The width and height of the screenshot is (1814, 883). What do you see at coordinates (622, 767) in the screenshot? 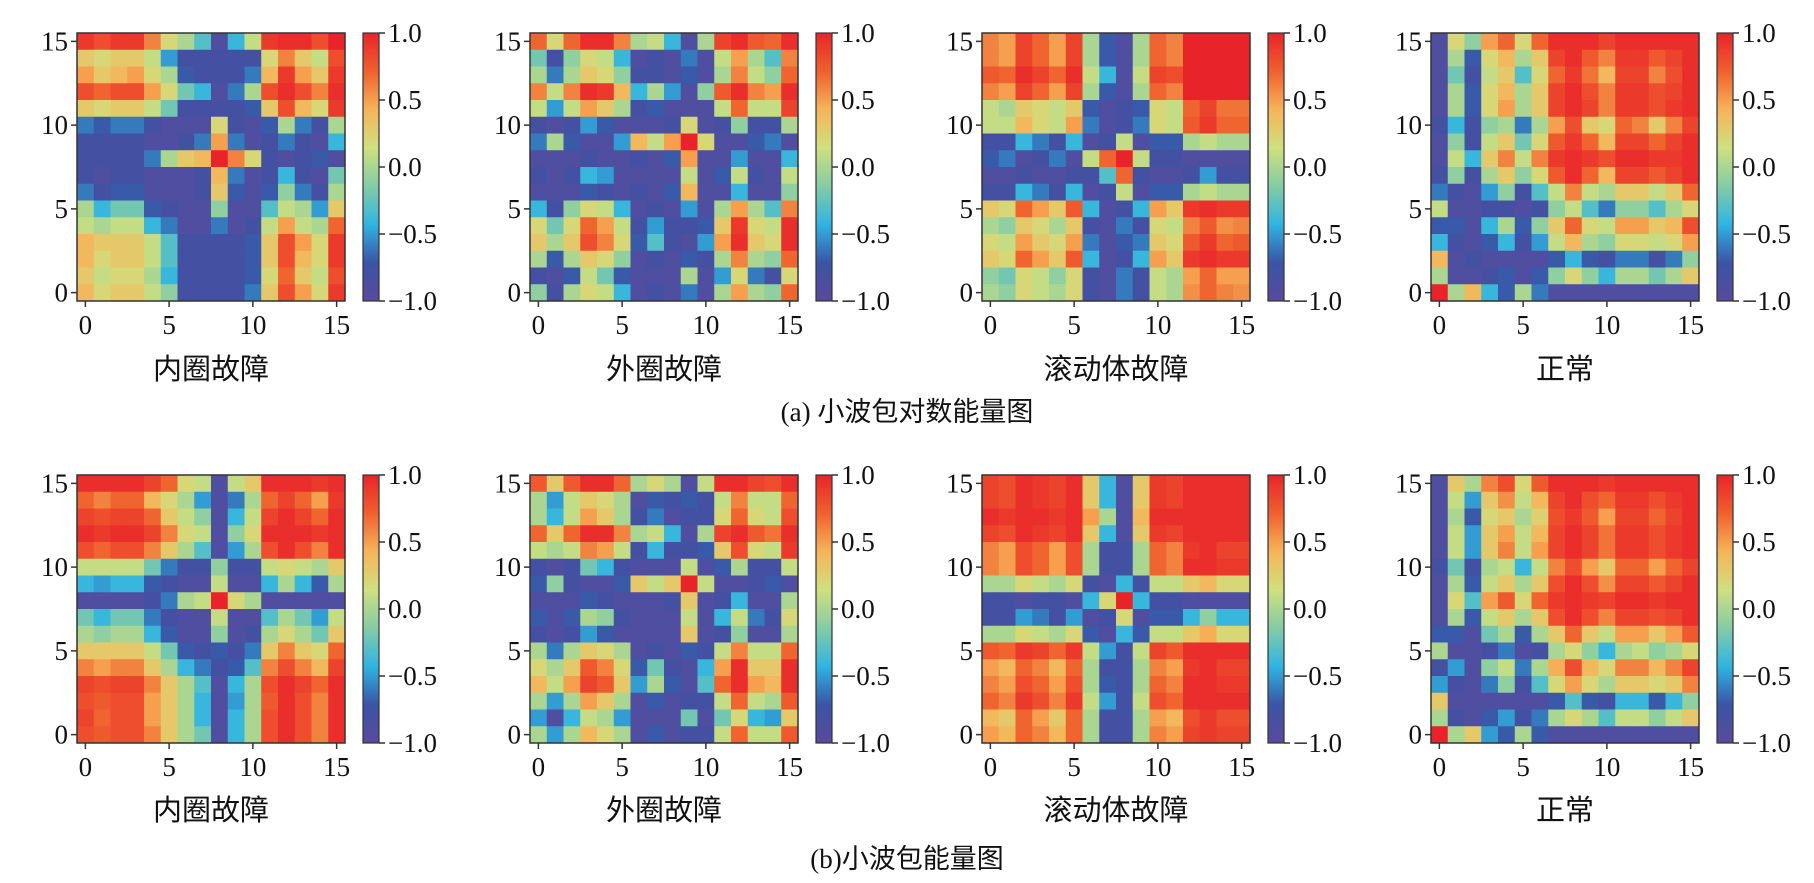
I see `x-tick-label: 5` at bounding box center [622, 767].